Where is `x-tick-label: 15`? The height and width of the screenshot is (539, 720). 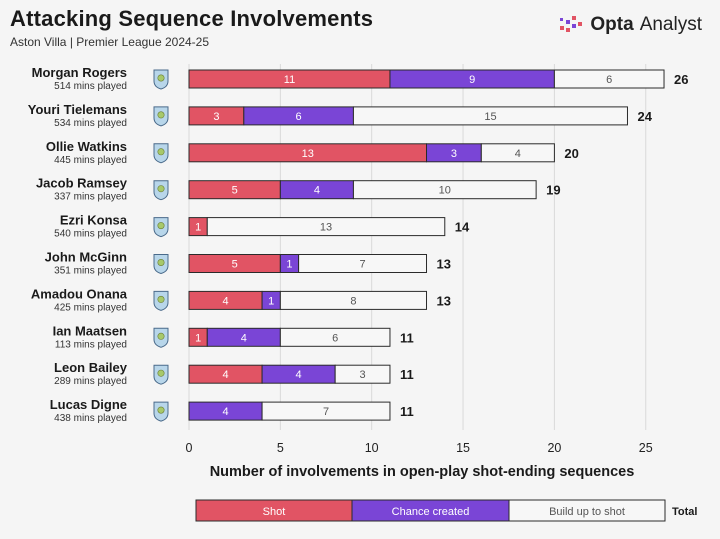 x-tick-label: 15 is located at coordinates (463, 448).